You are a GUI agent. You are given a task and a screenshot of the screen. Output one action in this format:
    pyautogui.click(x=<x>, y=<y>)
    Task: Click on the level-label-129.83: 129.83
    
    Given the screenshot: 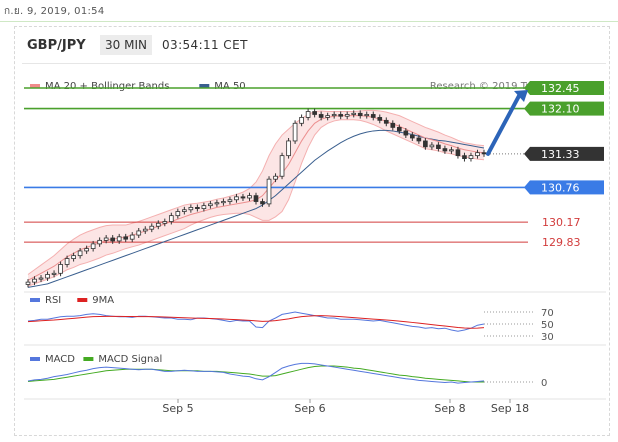 What is the action you would take?
    pyautogui.click(x=561, y=242)
    